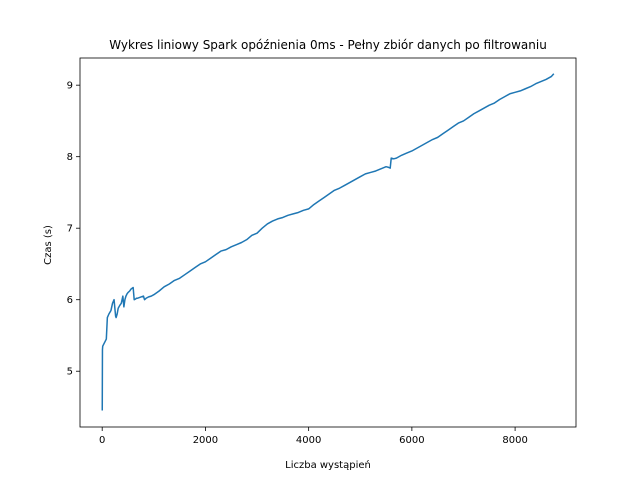 This screenshot has width=640, height=480. What do you see at coordinates (70, 229) in the screenshot?
I see `y-tick-label: 7` at bounding box center [70, 229].